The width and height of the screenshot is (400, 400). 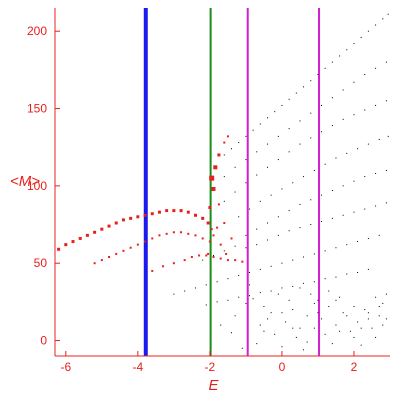 I want to click on y-axis-label: <M>, so click(x=25, y=181).